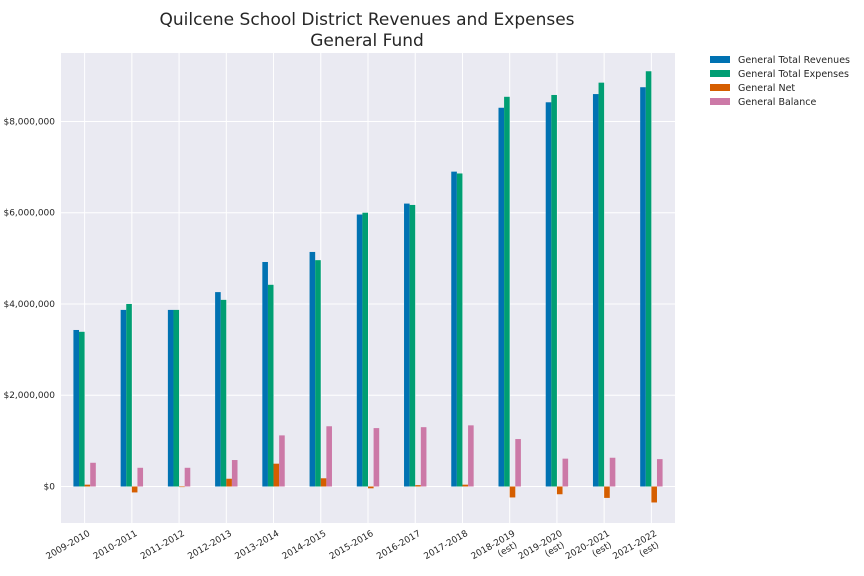 This screenshot has height=576, width=864. Describe the element at coordinates (542, 545) in the screenshot. I see `x-tick-label: 2019-2020(est)` at that location.